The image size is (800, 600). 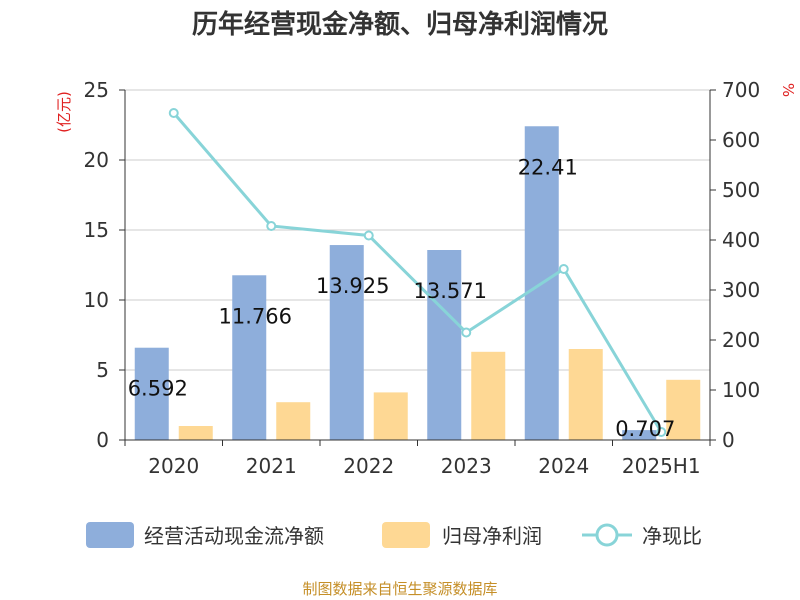 I want to click on right-tick-label: 0, so click(x=728, y=440).